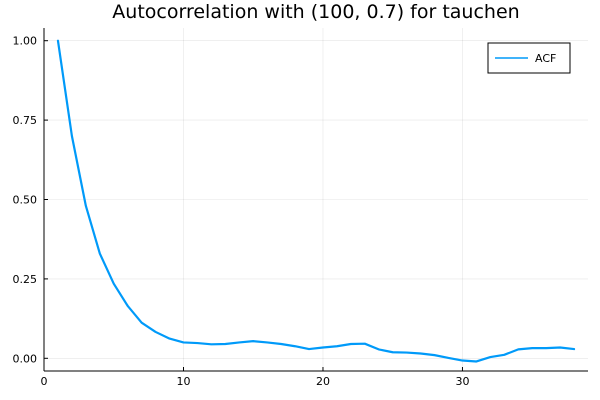 This screenshot has width=600, height=400. Describe the element at coordinates (462, 381) in the screenshot. I see `x-tick-label: 30` at that location.